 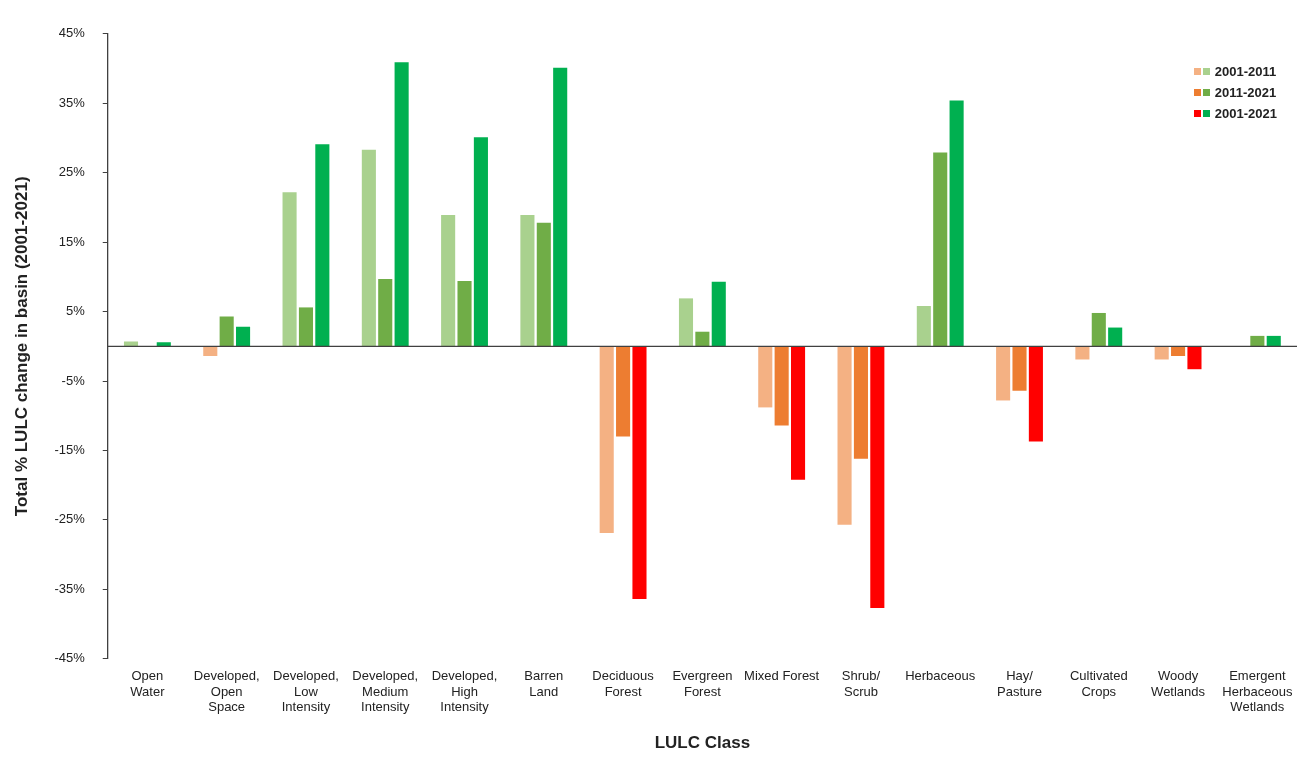 What do you see at coordinates (72, 33) in the screenshot?
I see `y-tick-label: 45%` at bounding box center [72, 33].